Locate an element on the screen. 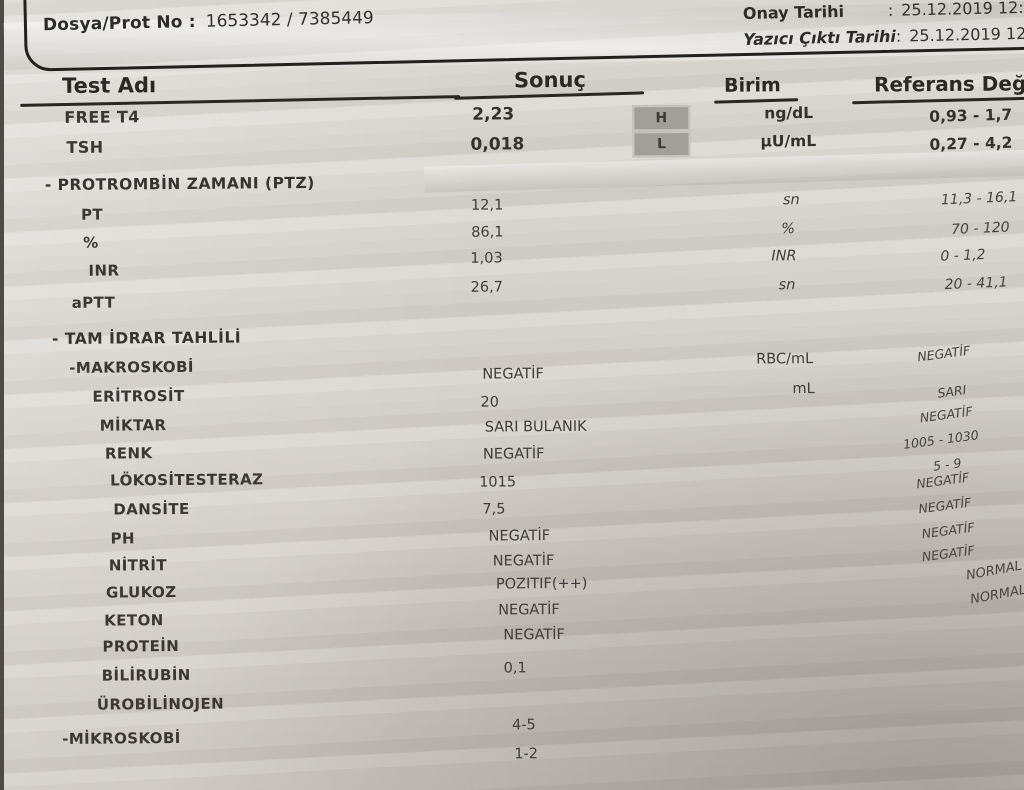  test-unit: µU/mL is located at coordinates (788, 141).